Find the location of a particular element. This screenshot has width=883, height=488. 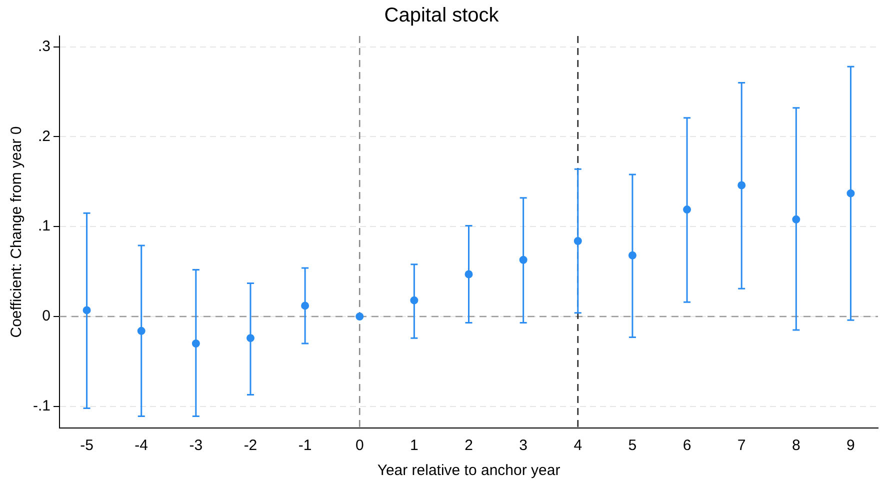

x-tick-label: -2 is located at coordinates (251, 445).